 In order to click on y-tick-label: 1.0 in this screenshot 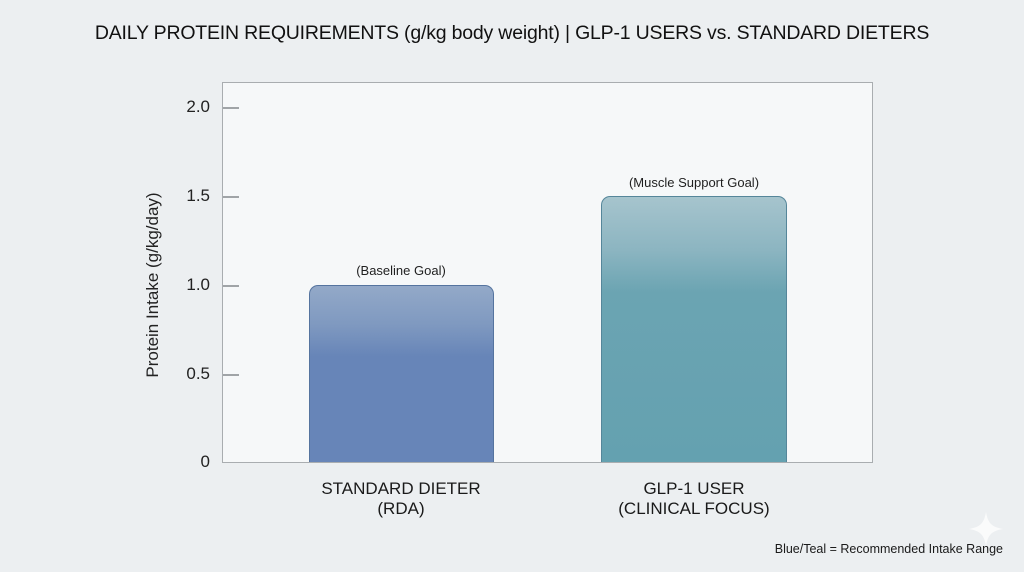, I will do `click(198, 284)`.